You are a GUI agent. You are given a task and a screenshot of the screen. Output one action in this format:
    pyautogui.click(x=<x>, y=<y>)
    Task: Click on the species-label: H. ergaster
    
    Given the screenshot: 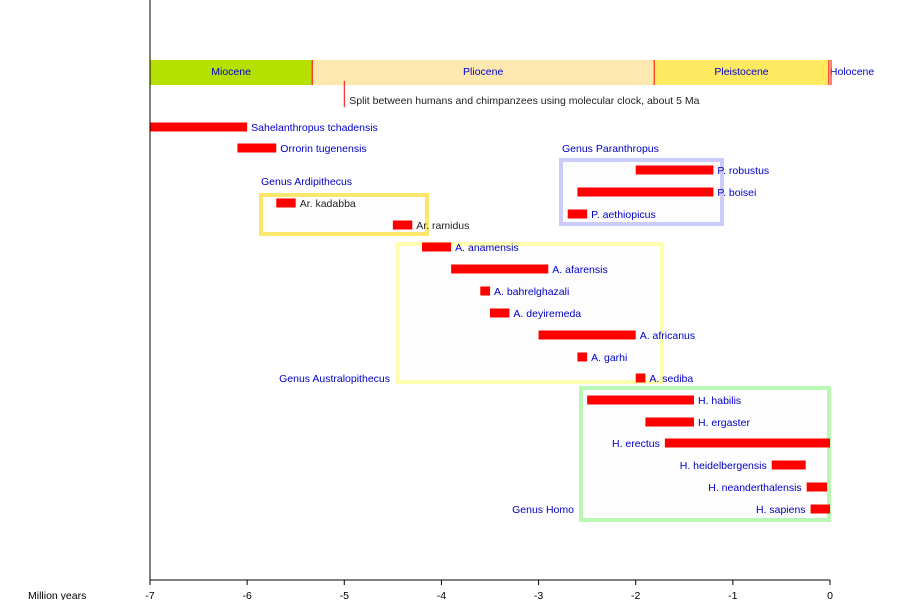 What is the action you would take?
    pyautogui.click(x=724, y=423)
    